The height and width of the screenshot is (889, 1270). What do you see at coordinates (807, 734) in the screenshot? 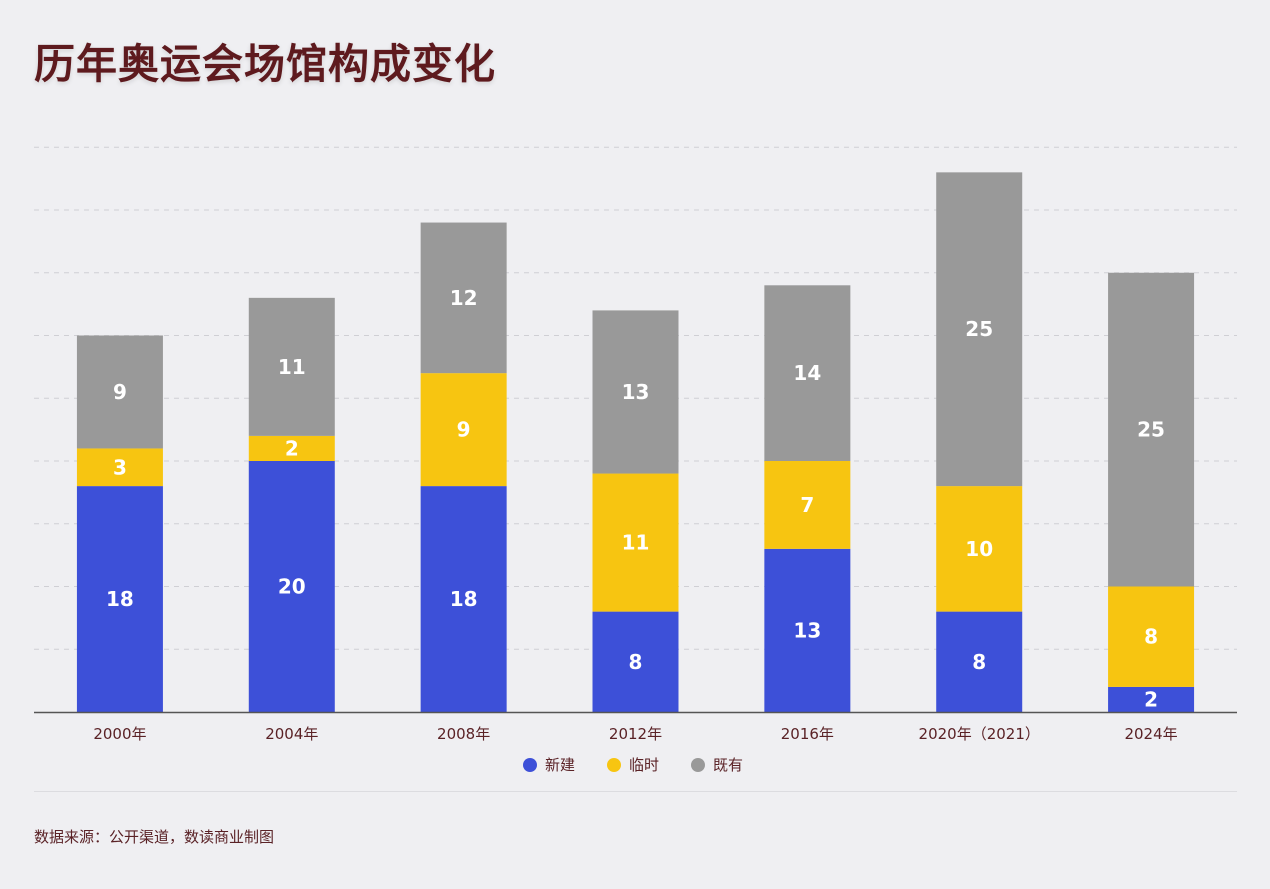
I see `x-tick-label: 2016年` at bounding box center [807, 734].